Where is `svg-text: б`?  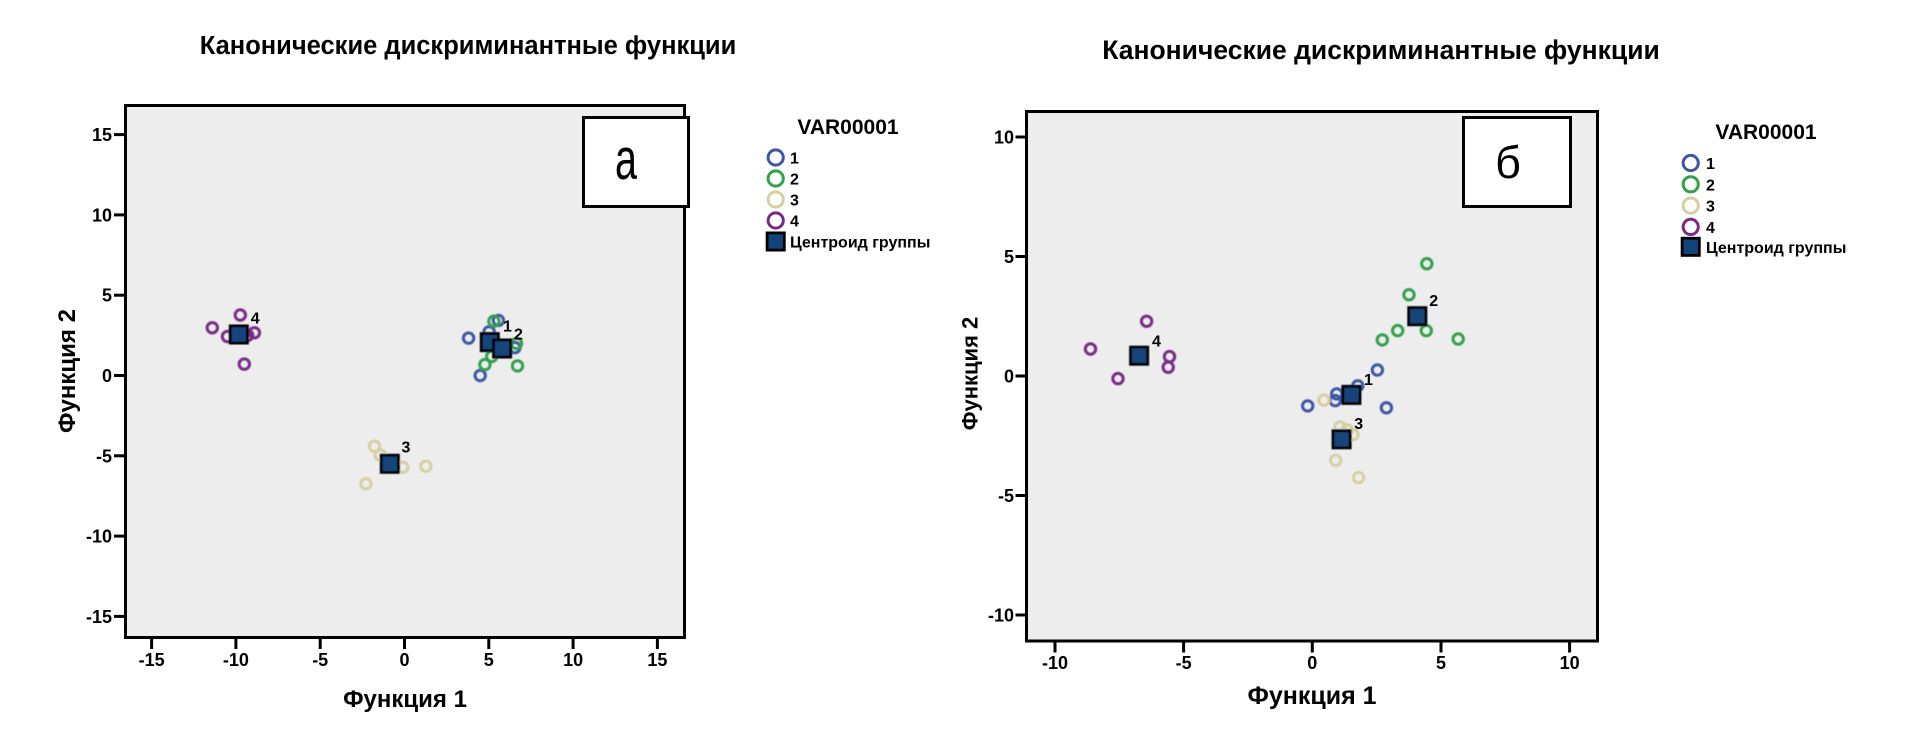
svg-text: б is located at coordinates (1508, 162).